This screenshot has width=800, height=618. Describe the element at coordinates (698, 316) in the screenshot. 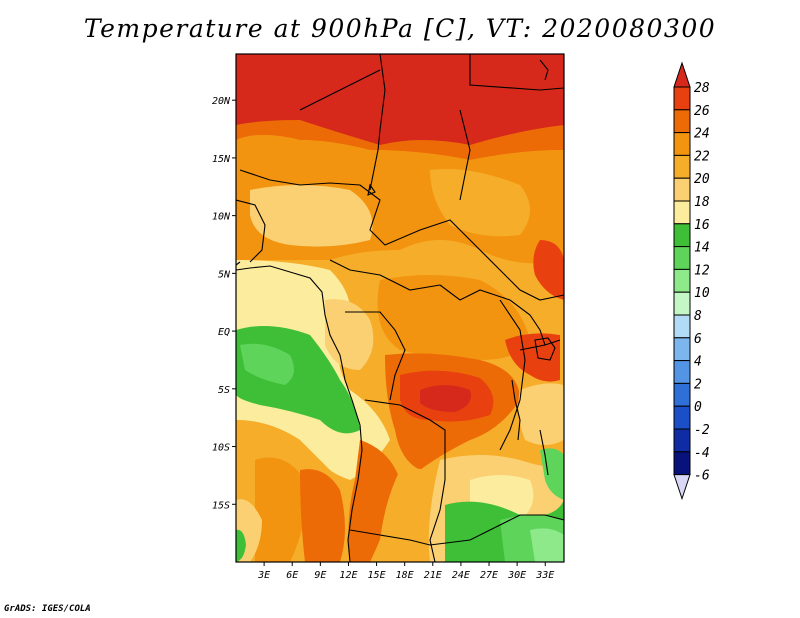

I see `colorbar-label: 8` at that location.